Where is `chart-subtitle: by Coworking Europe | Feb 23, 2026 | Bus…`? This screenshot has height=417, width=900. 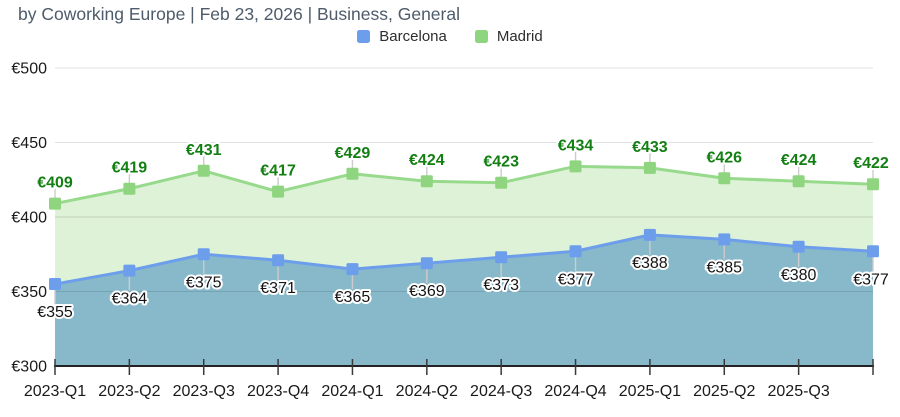
chart-subtitle: by Coworking Europe | Feb 23, 2026 | Bus… is located at coordinates (239, 14).